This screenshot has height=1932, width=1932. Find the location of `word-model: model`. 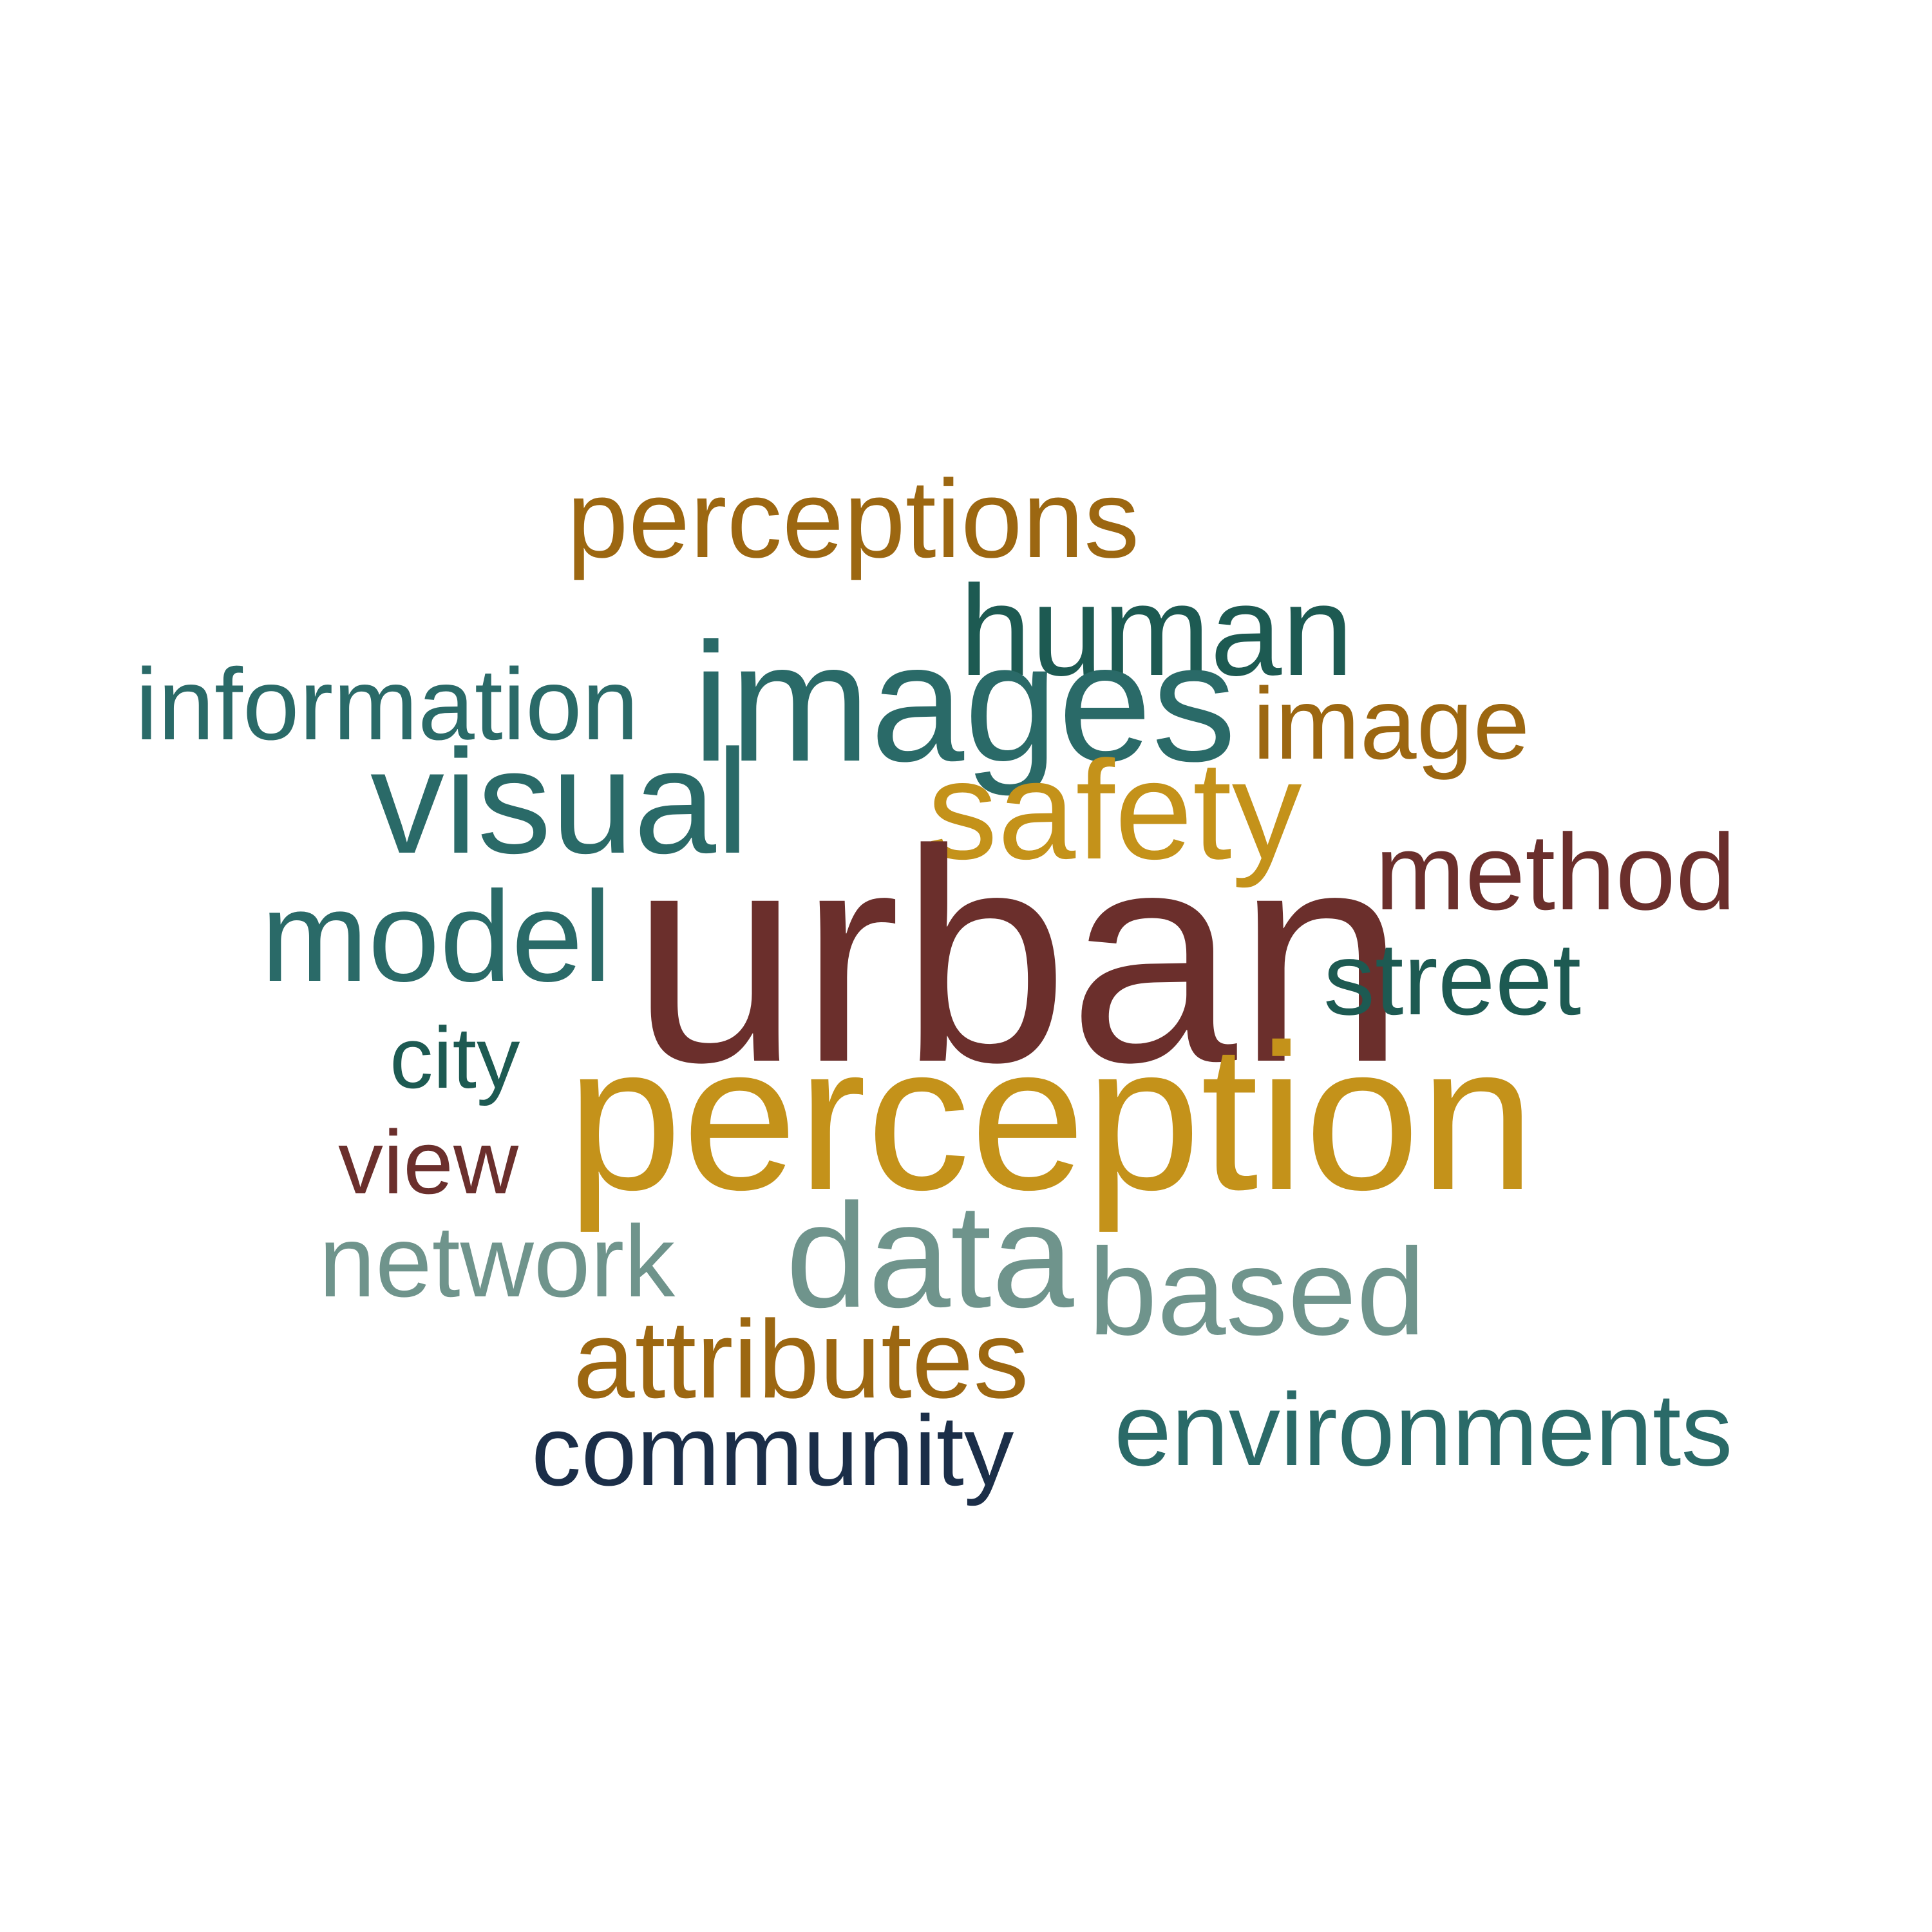

word-model: model is located at coordinates (436, 937).